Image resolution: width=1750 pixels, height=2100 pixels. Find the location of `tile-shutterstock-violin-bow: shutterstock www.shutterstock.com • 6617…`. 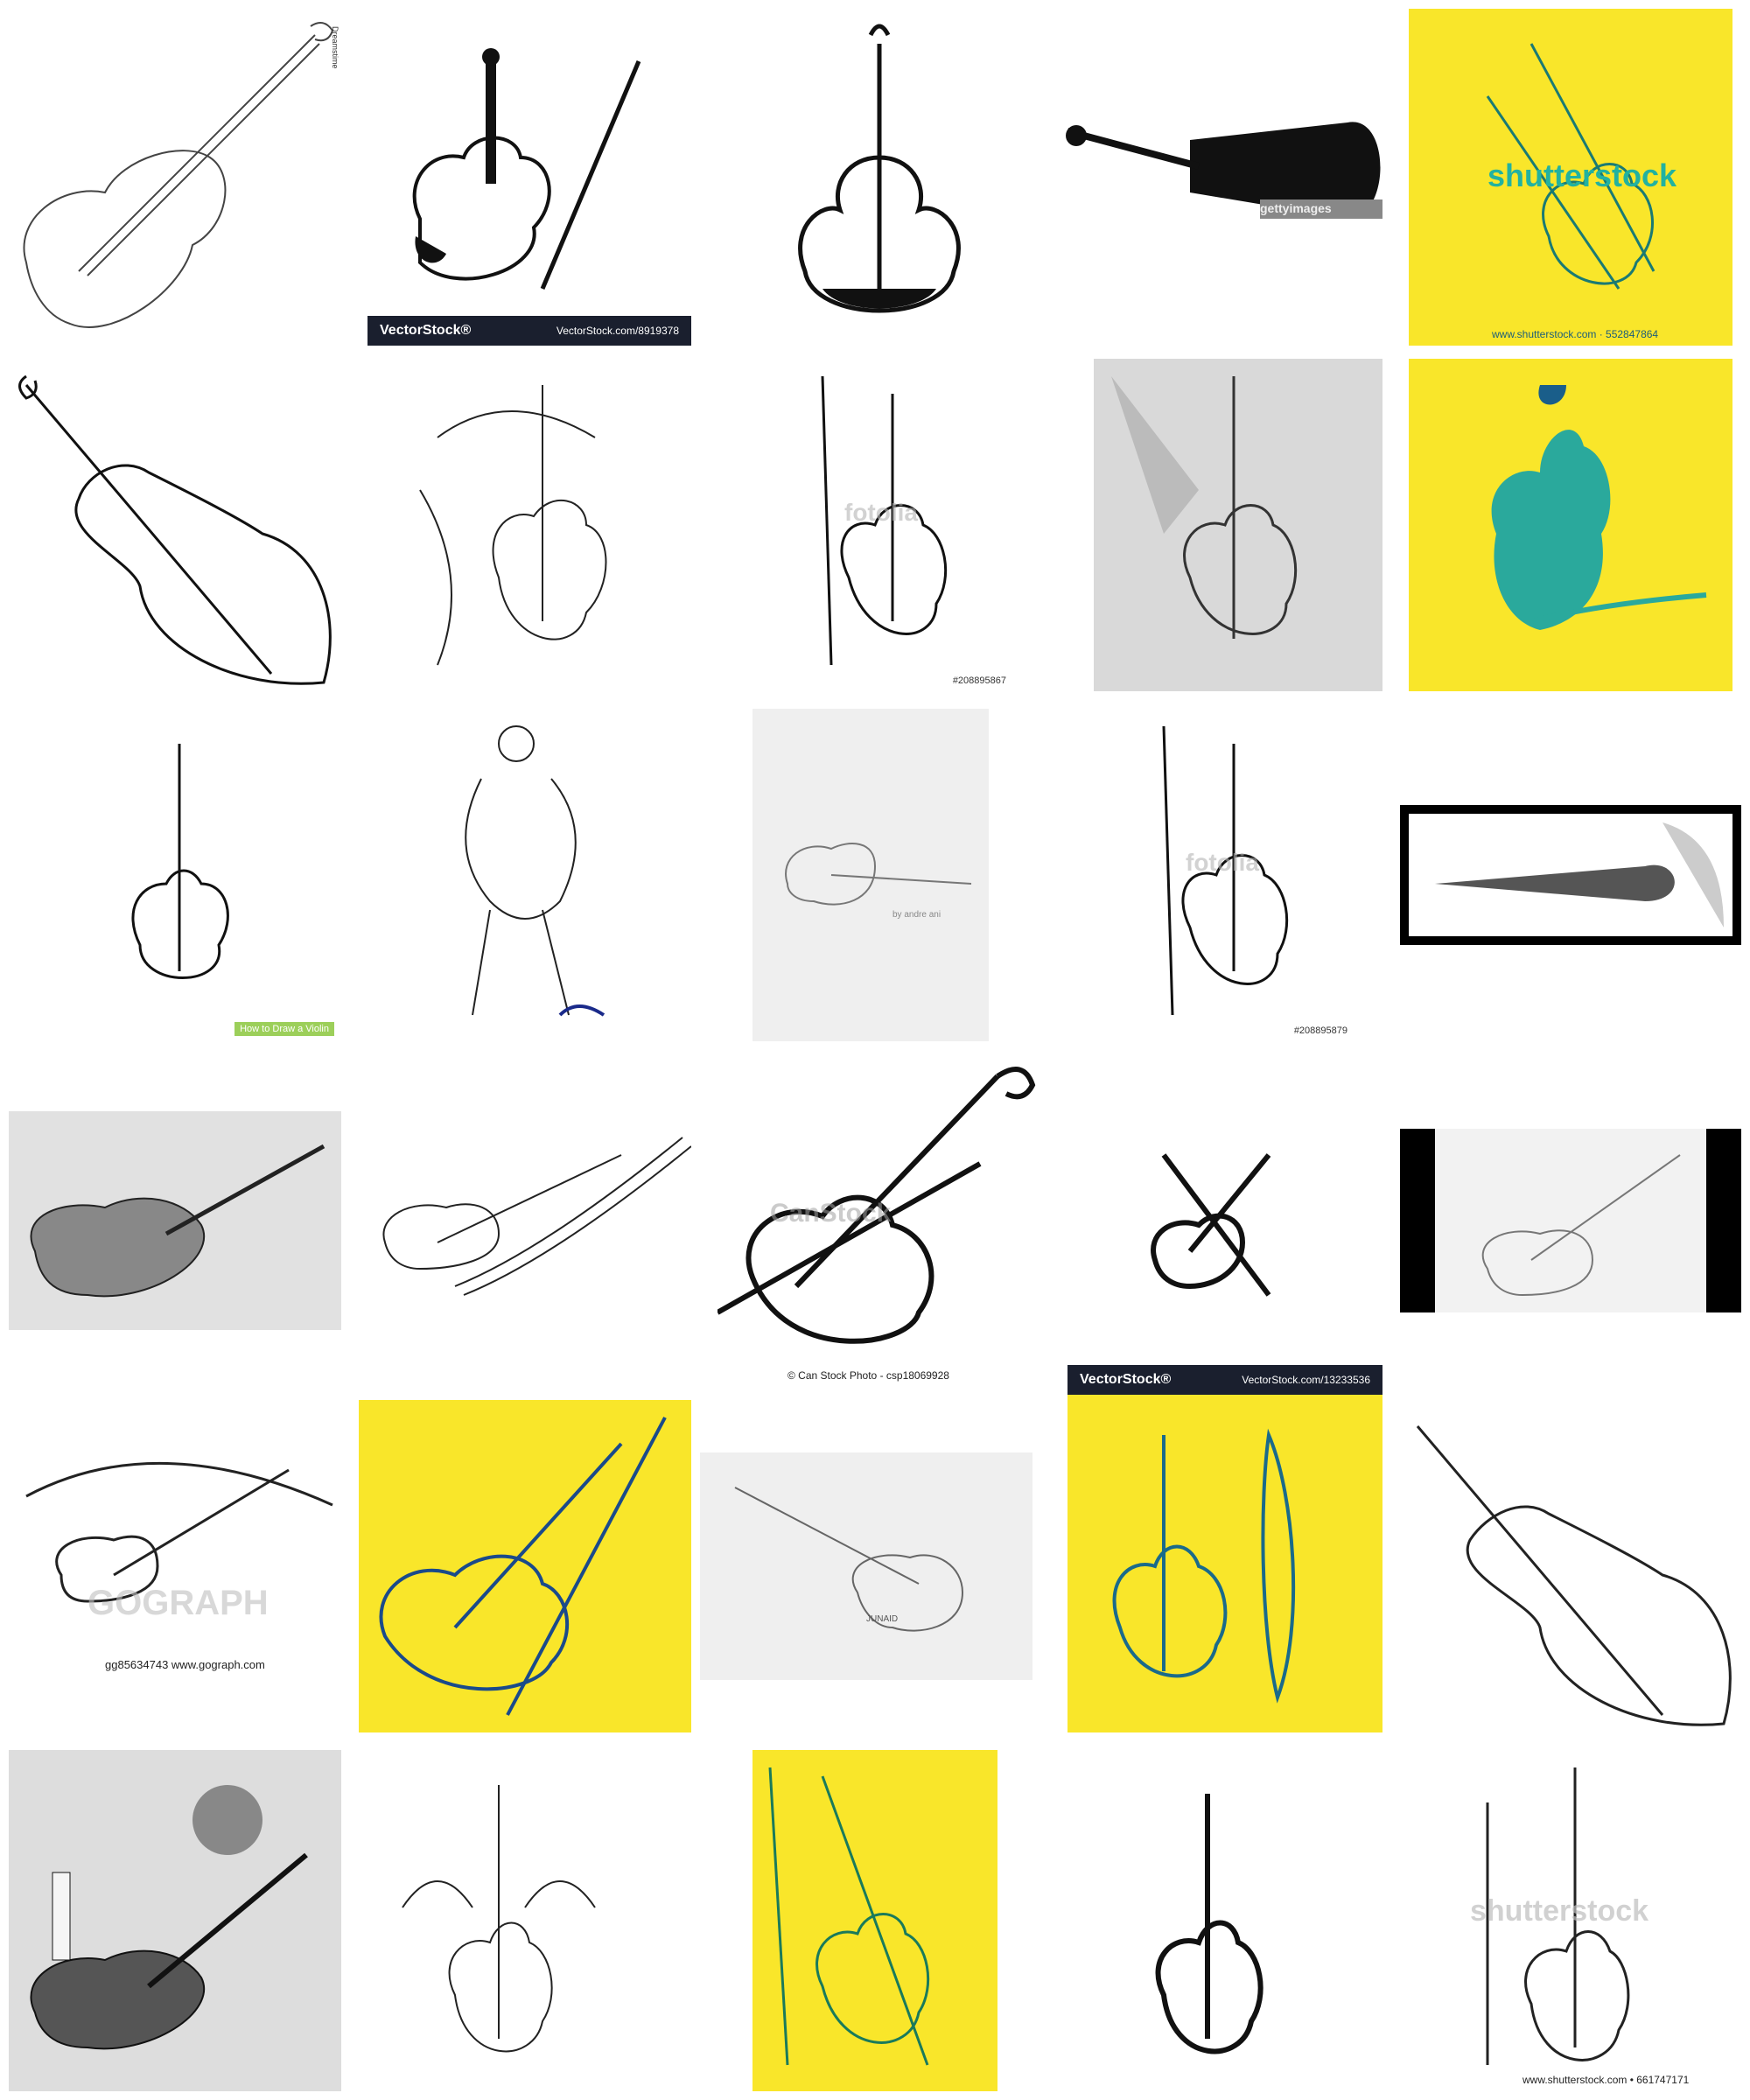

tile-shutterstock-violin-bow: shutterstock www.shutterstock.com • 6617… is located at coordinates (1570, 1920).